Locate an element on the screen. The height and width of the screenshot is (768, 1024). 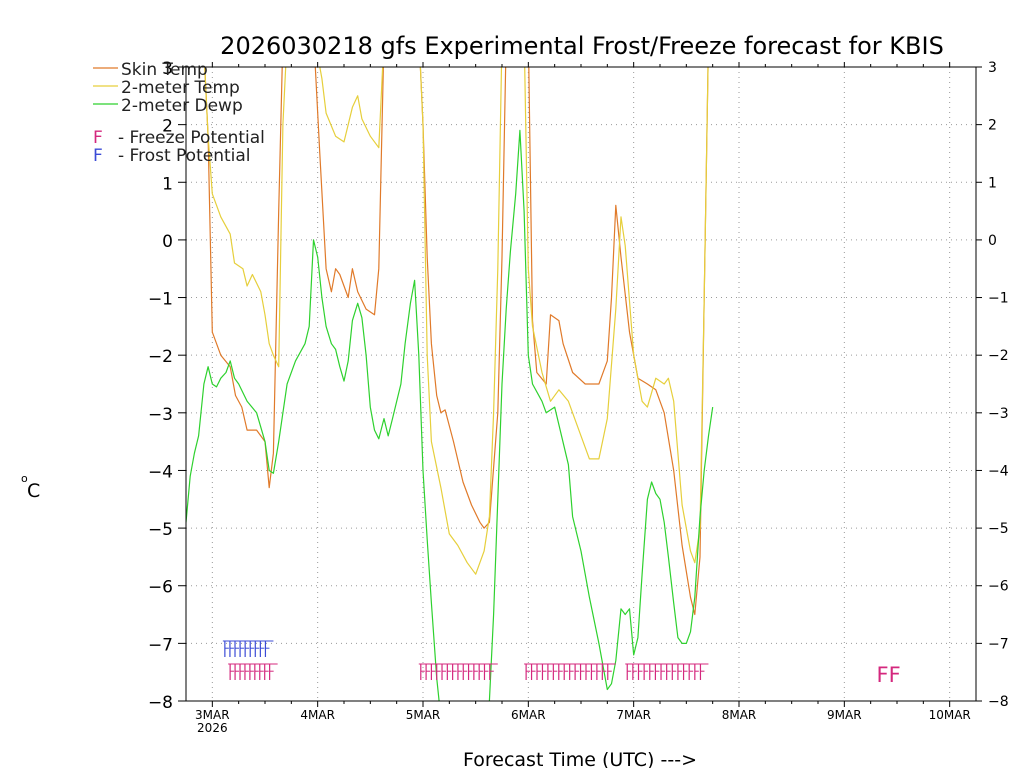
x-tick-label: 4MAR is located at coordinates (317, 715).